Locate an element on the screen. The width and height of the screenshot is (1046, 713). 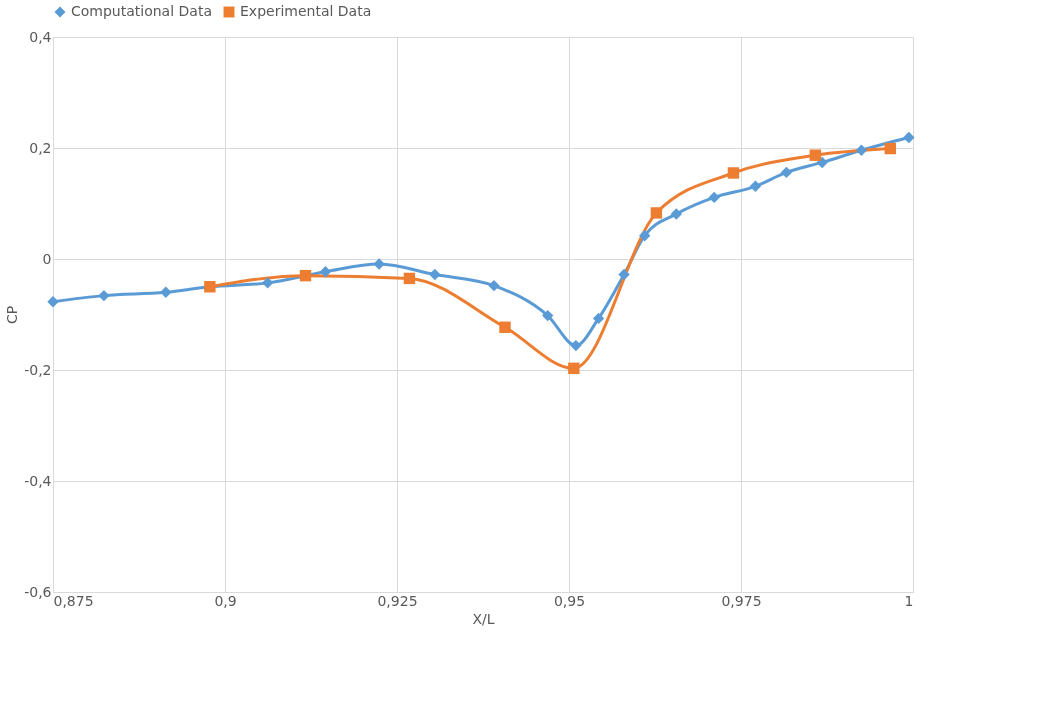
y-tick-label: -0,4 is located at coordinates (38, 480).